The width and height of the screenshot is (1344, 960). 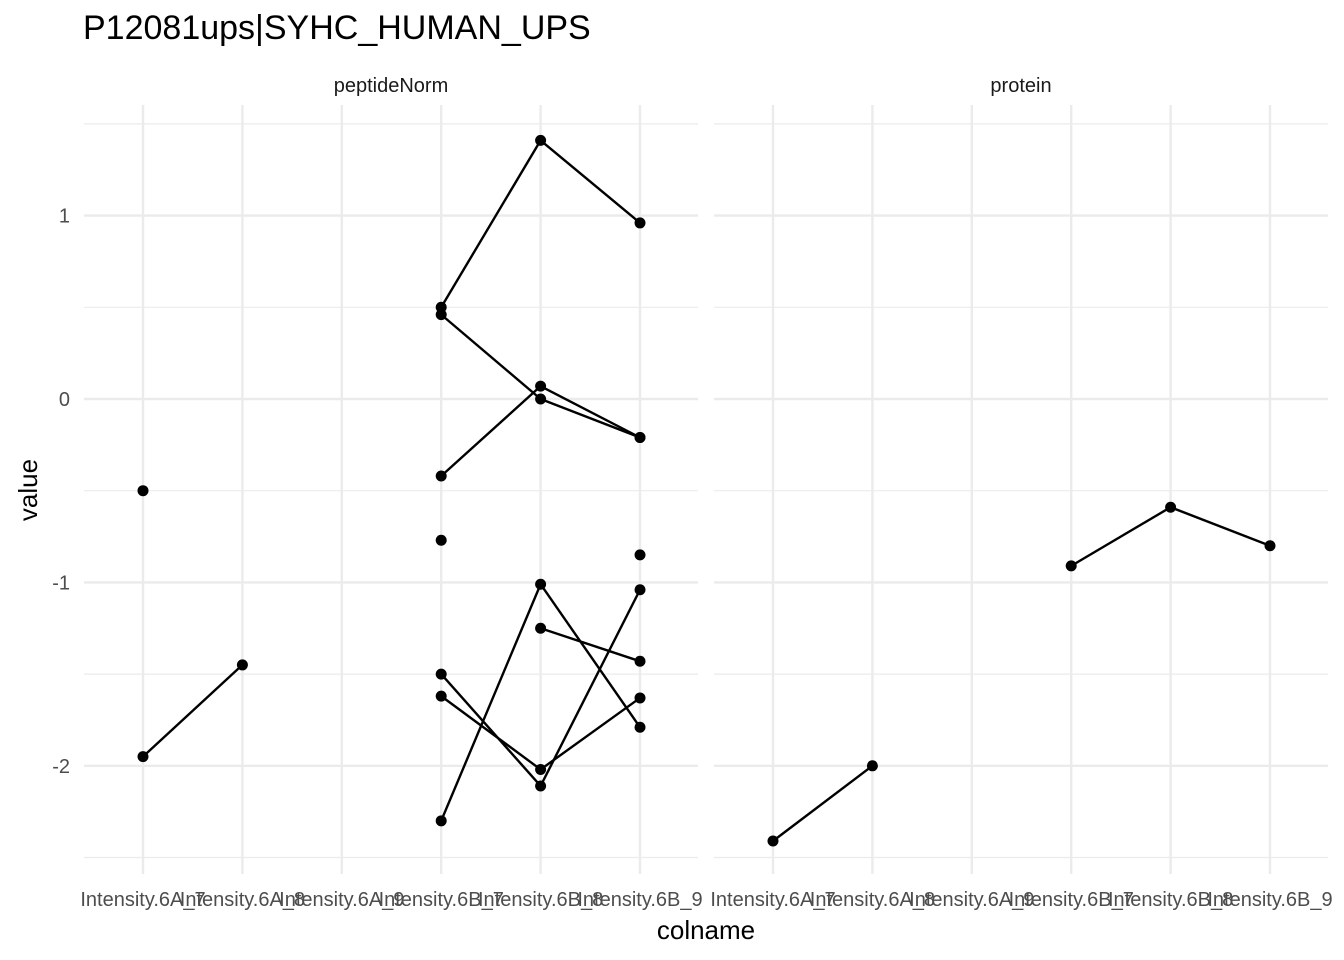 I want to click on facet-label: protein, so click(x=1020, y=86).